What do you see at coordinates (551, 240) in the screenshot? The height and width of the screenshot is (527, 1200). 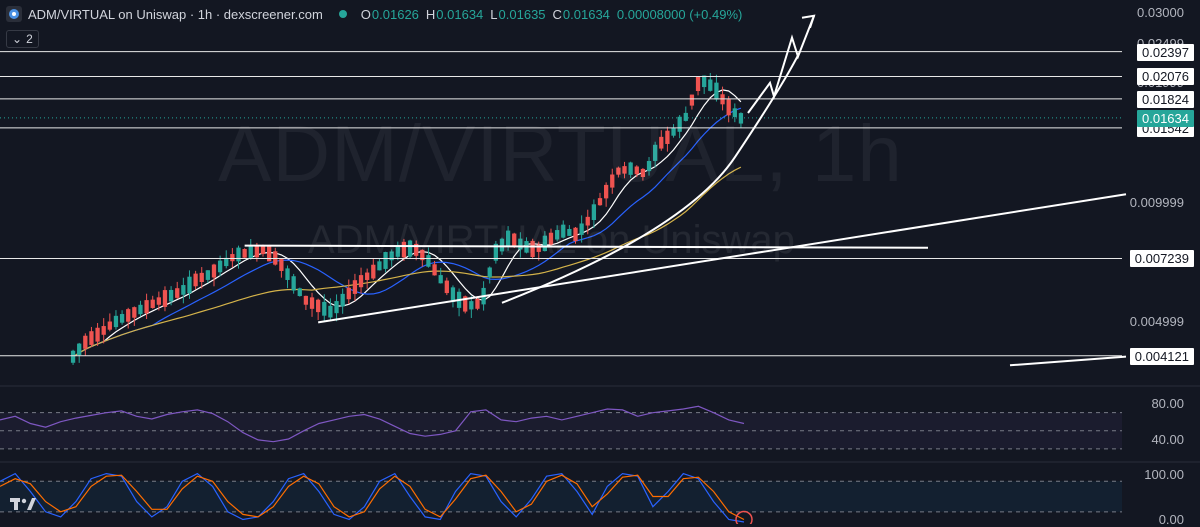 I see `watermark-exchange: ADM/VIRTUAL on Uniswap` at bounding box center [551, 240].